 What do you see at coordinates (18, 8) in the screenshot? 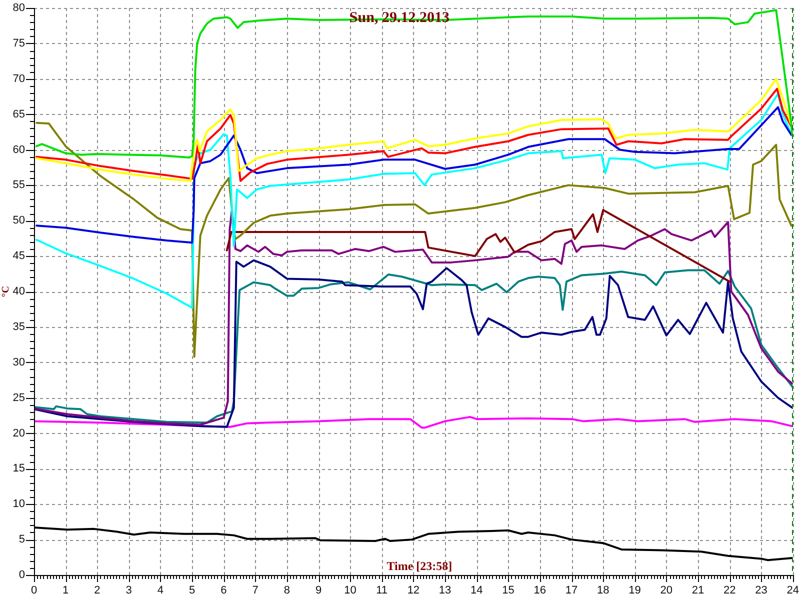
I see `y-tick-label: 80` at bounding box center [18, 8].